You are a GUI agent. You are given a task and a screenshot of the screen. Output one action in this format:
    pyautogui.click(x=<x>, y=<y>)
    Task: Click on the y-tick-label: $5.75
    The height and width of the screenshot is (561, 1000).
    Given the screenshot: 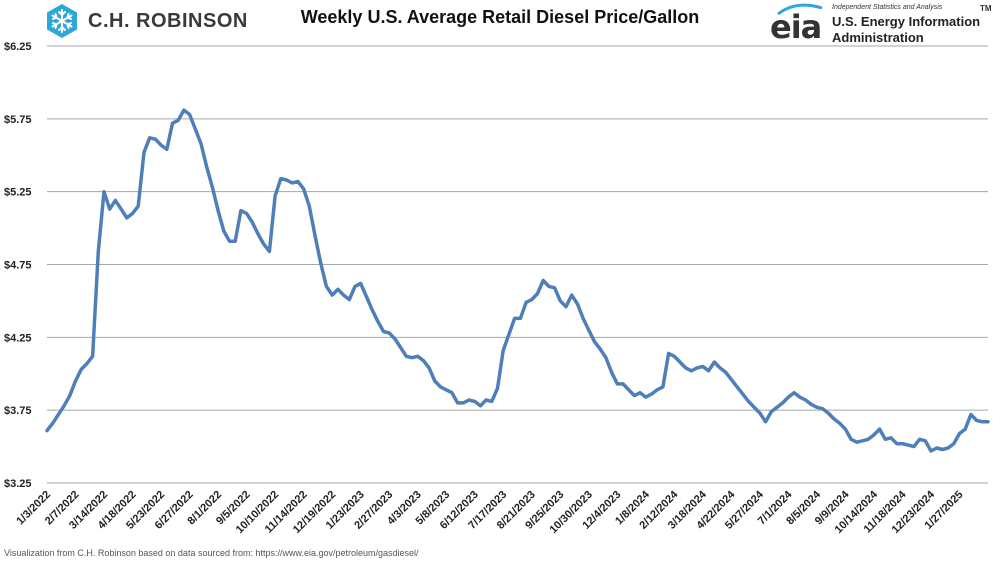 What is the action you would take?
    pyautogui.click(x=18, y=120)
    